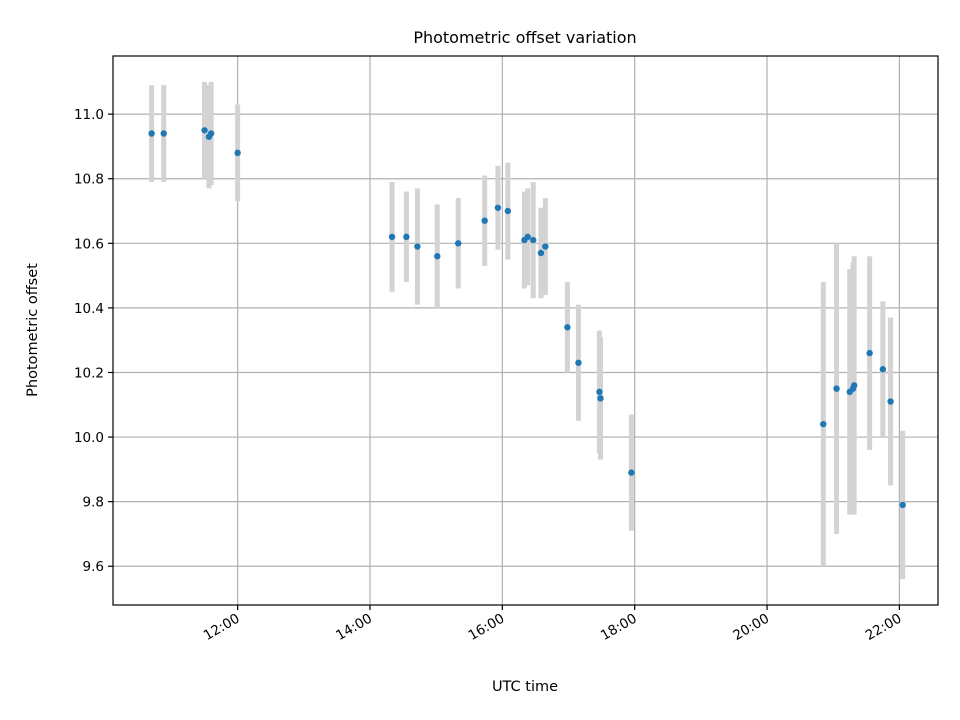 The image size is (960, 720). I want to click on y-tick-label: 9.6, so click(93, 567).